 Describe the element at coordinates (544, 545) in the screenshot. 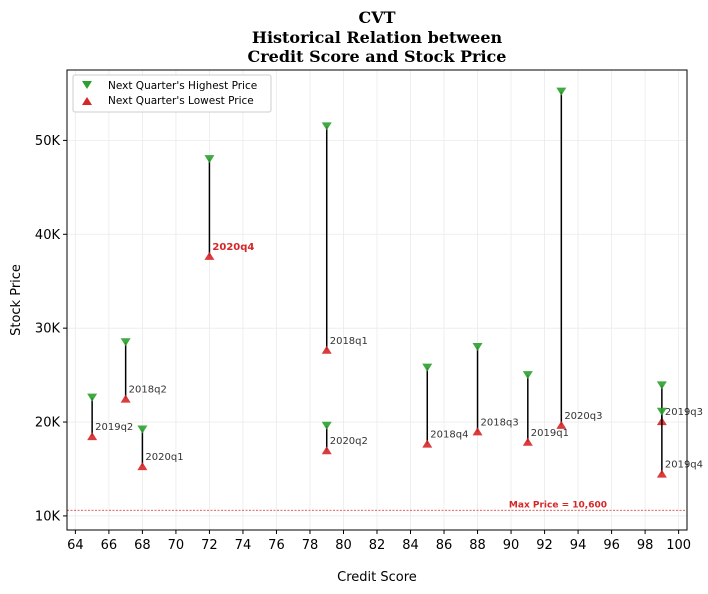

I see `x-tick-label: 92` at that location.